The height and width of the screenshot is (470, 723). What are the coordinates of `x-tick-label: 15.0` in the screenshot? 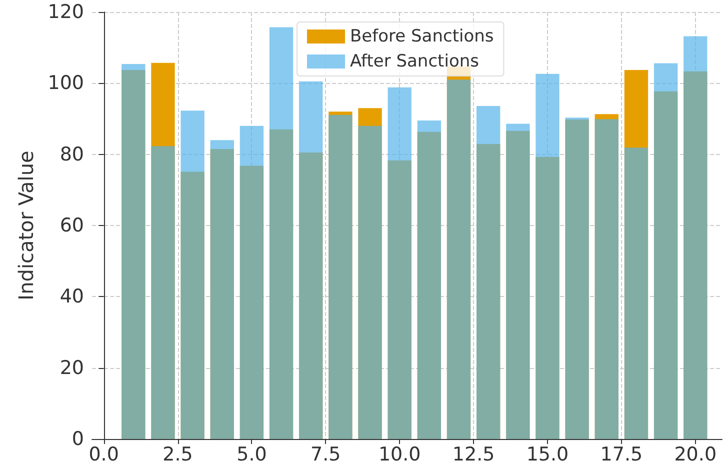 It's located at (547, 455).